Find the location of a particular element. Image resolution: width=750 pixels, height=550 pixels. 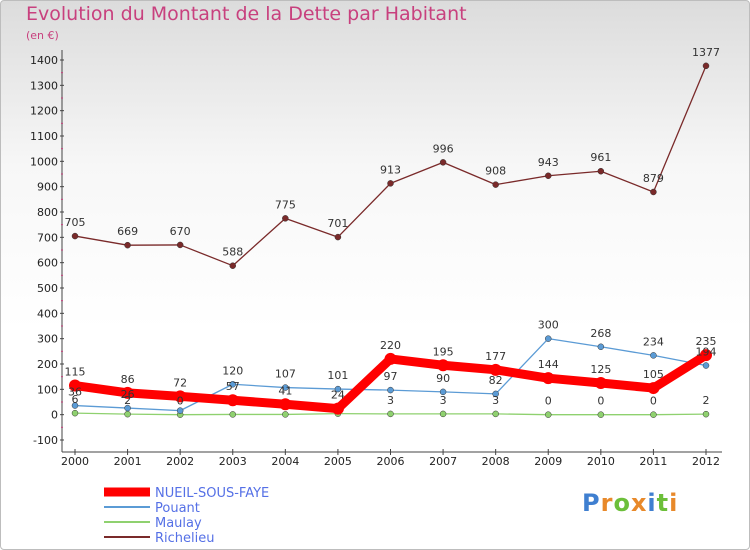

data-label: 41 is located at coordinates (285, 390).